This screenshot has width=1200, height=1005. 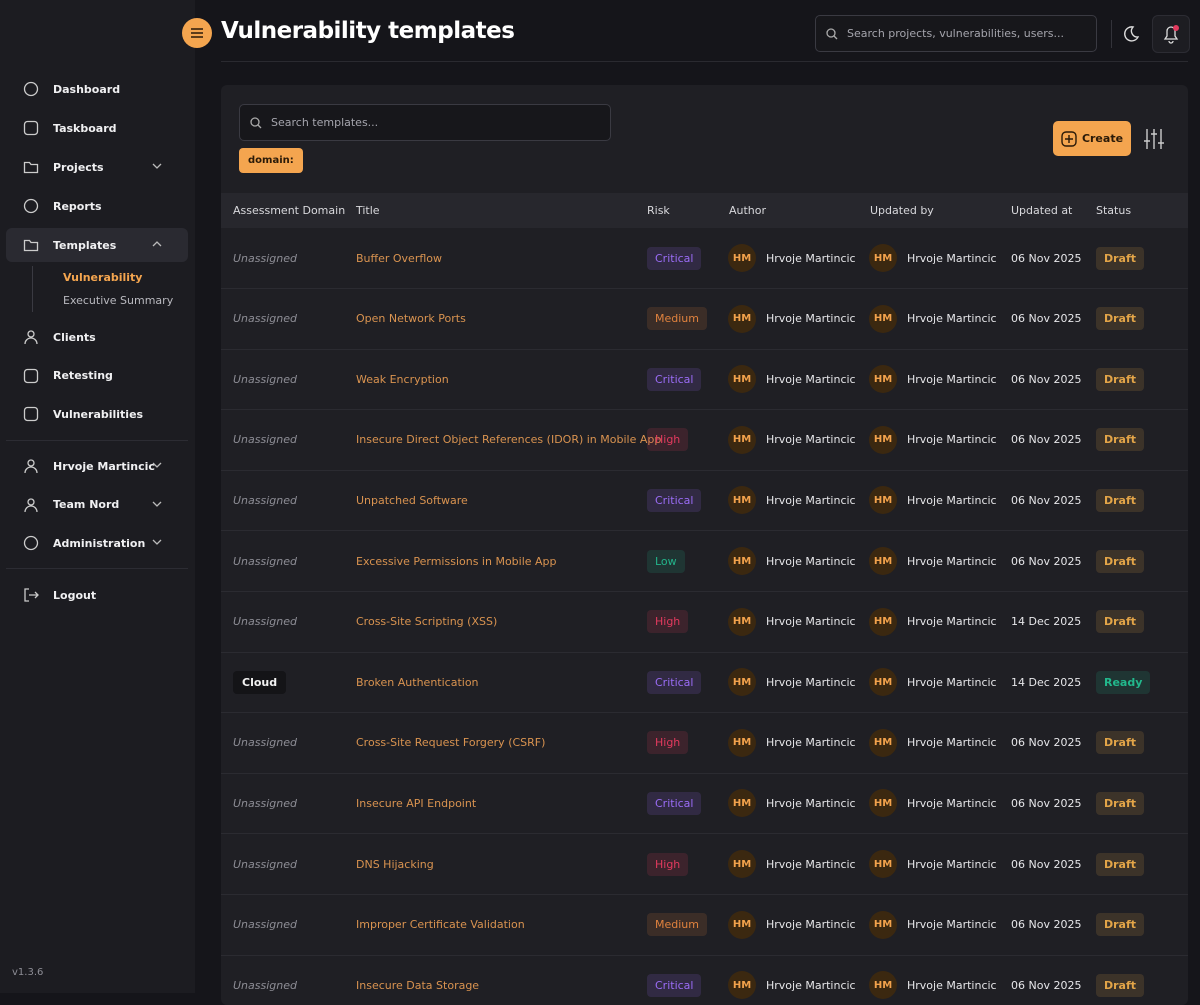 I want to click on title-cell: Open Network Ports, so click(x=411, y=319).